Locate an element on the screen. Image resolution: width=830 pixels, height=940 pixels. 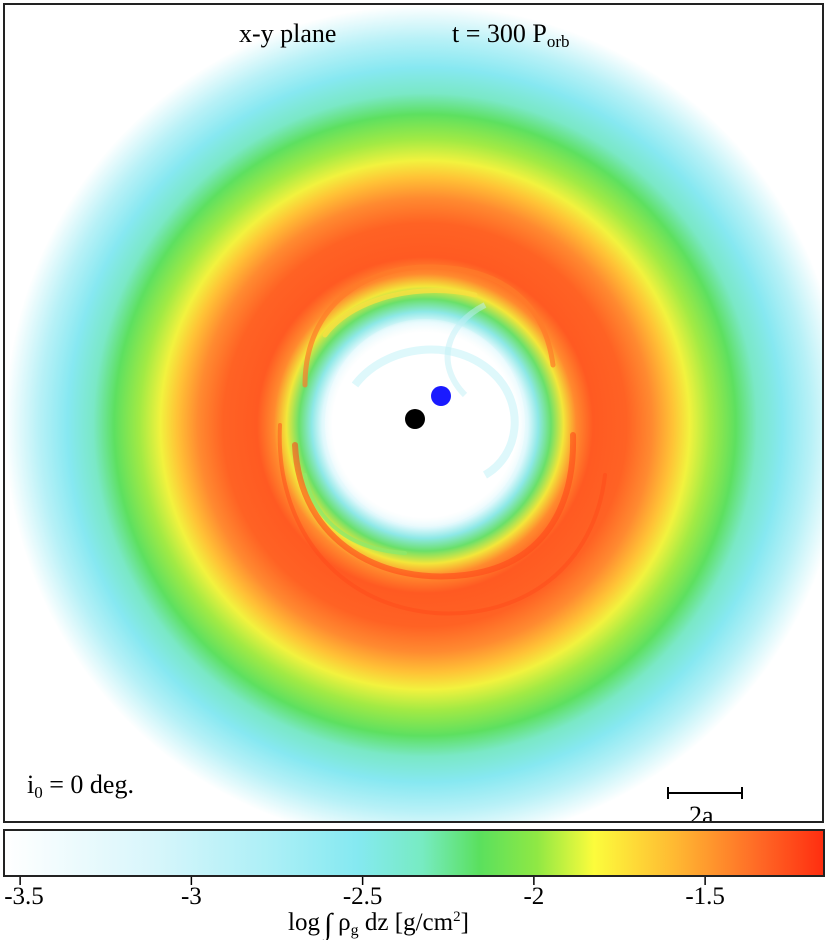
scale-bar is located at coordinates (705, 793).